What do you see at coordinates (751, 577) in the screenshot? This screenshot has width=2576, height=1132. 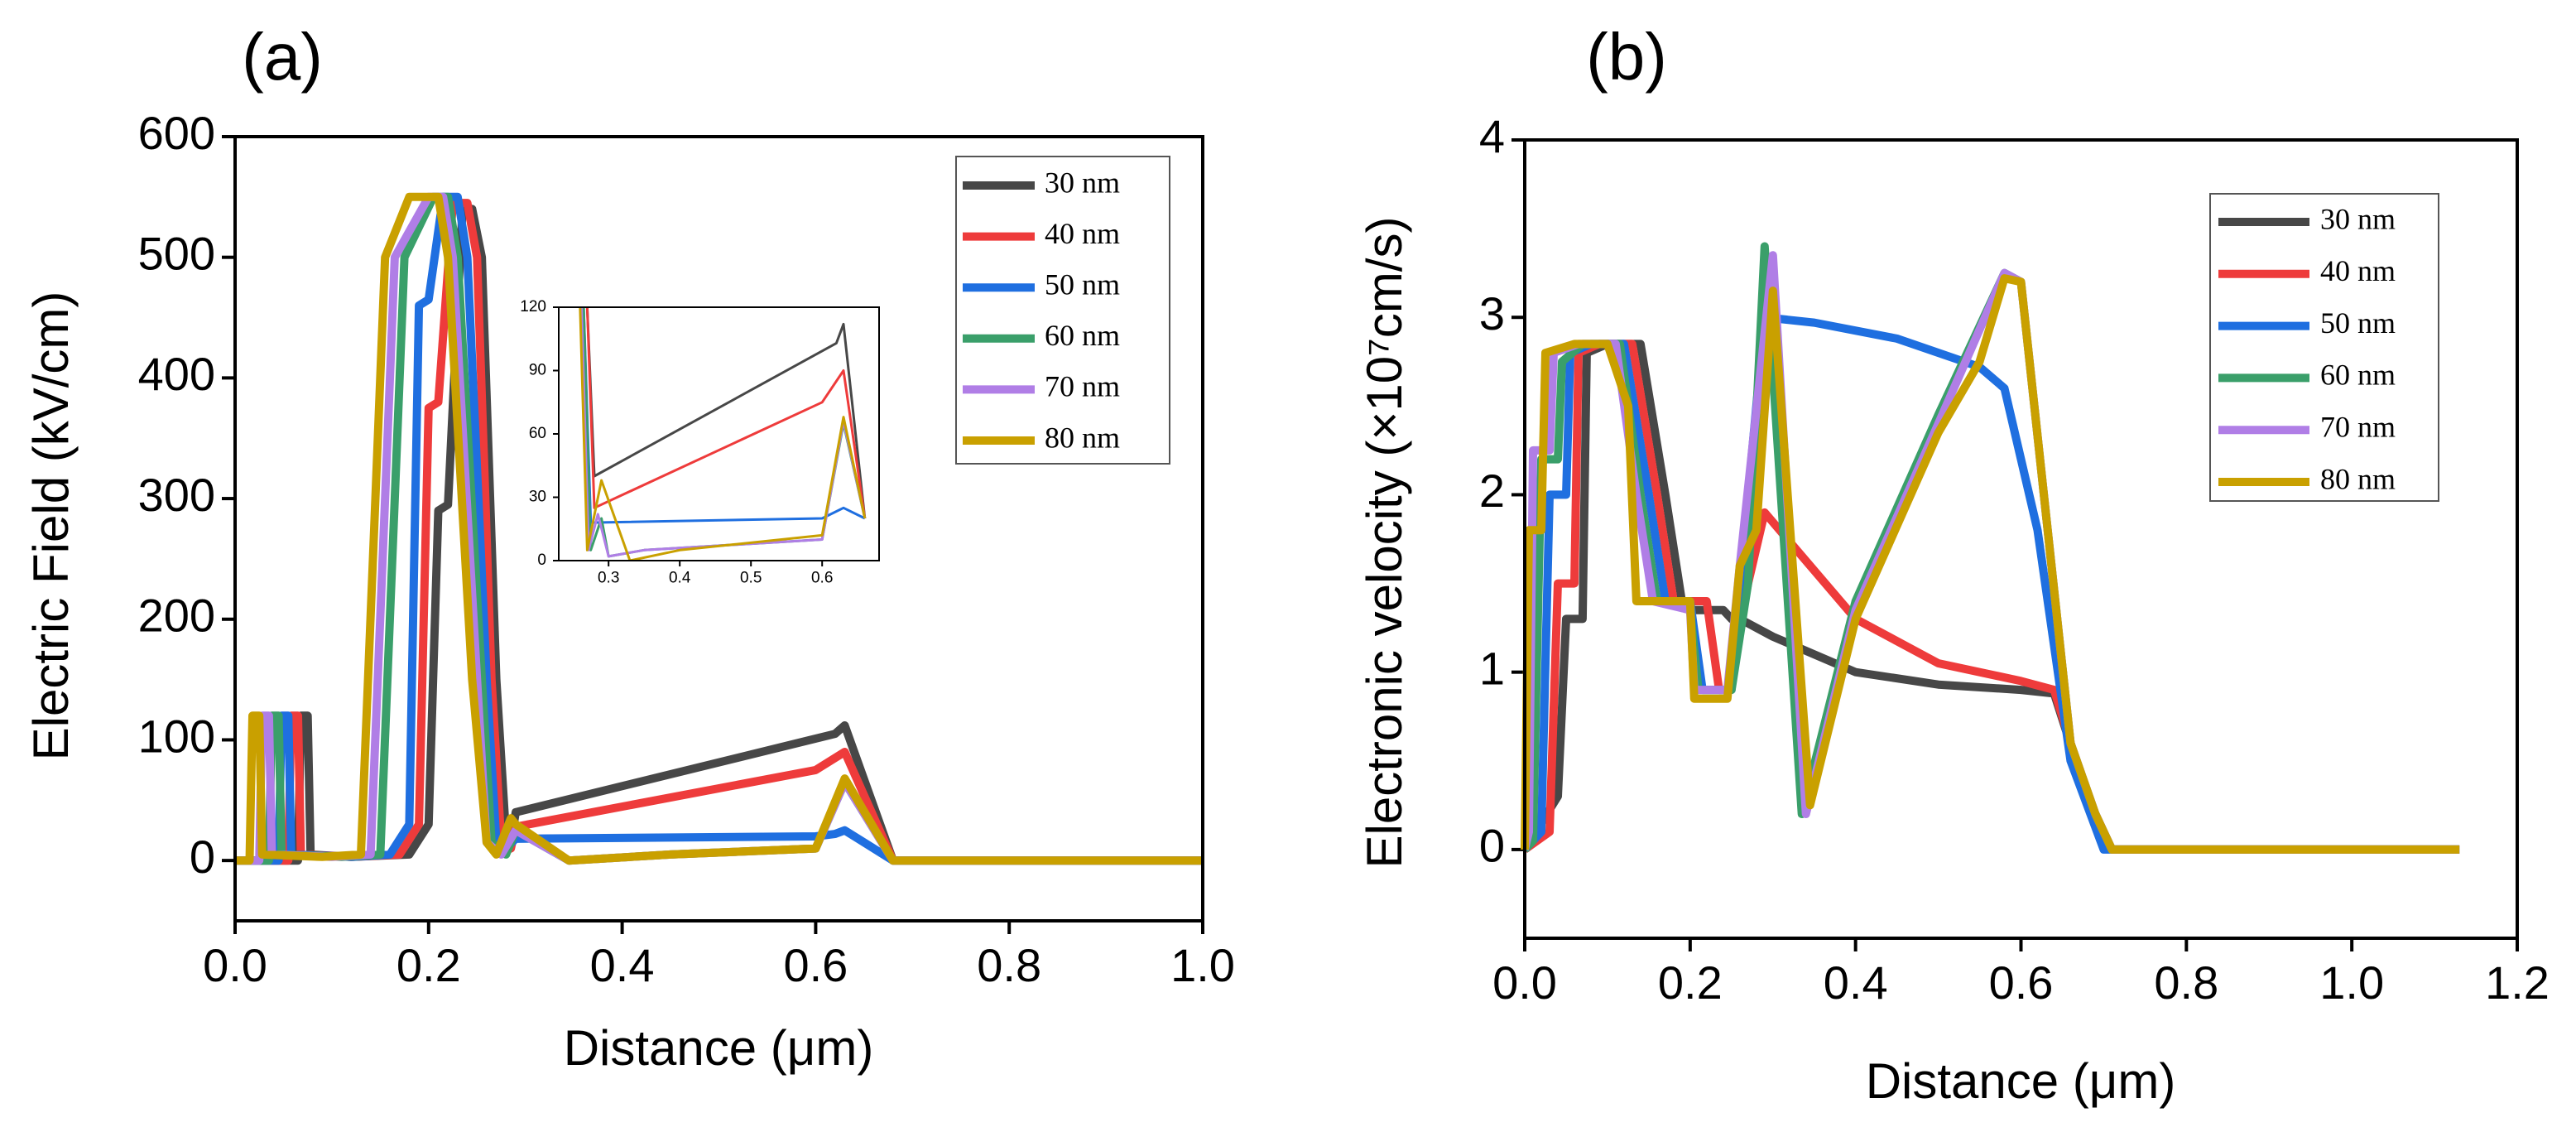 I see `x-tick-label: 0.5` at bounding box center [751, 577].